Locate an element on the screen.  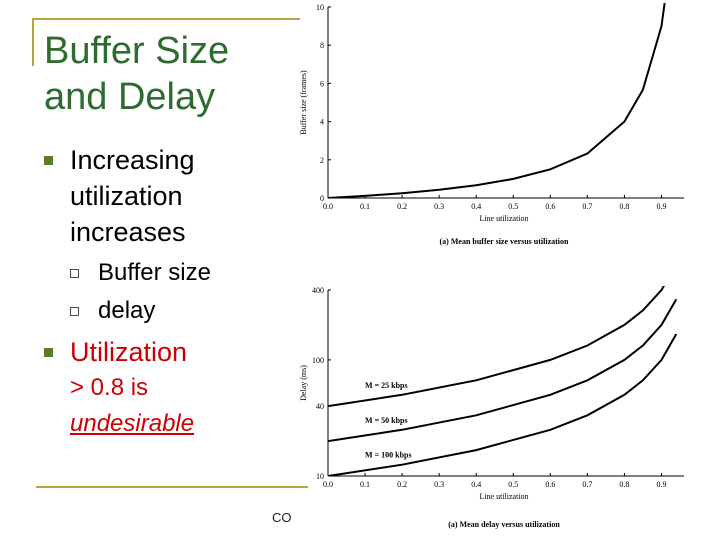
series-label: M = 25 kbps is located at coordinates (386, 385).